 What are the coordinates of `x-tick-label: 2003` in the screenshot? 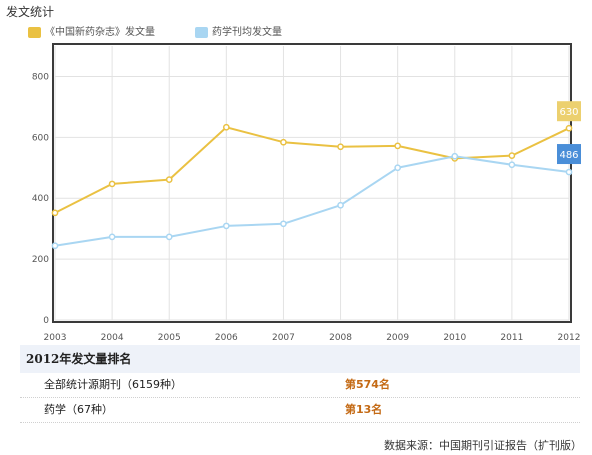 It's located at (55, 338).